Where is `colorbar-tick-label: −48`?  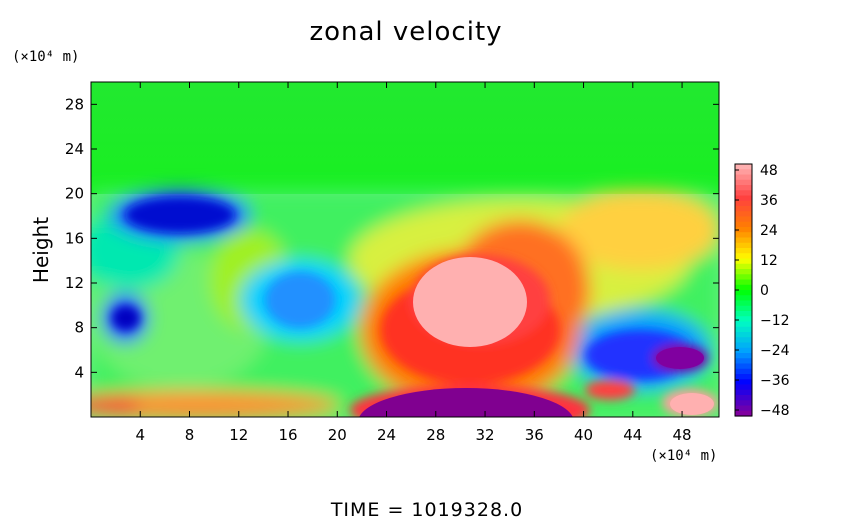
colorbar-tick-label: −48 is located at coordinates (775, 411).